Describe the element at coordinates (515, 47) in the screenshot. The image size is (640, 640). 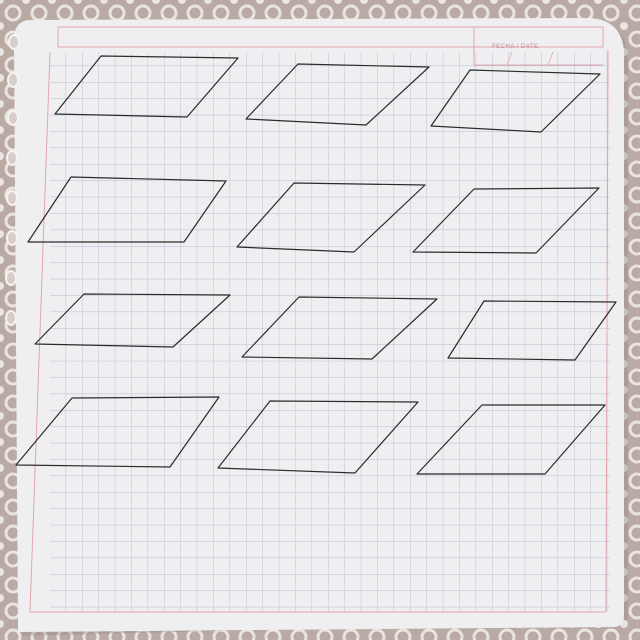
I see `date-label: FECHA / DATE` at that location.